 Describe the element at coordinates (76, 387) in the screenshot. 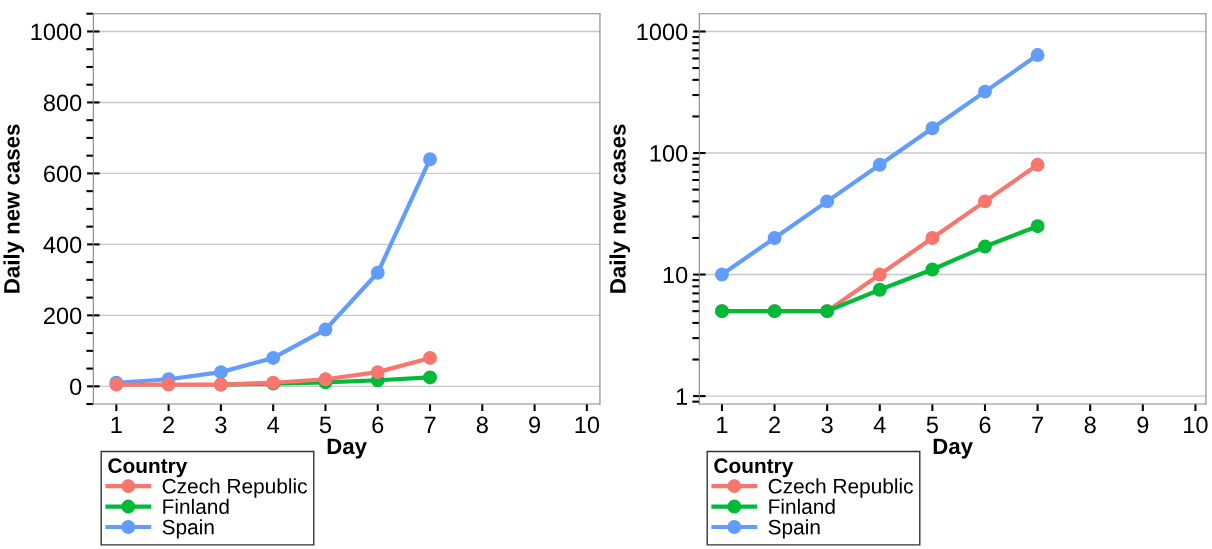

I see `y-tick-label: 0` at that location.